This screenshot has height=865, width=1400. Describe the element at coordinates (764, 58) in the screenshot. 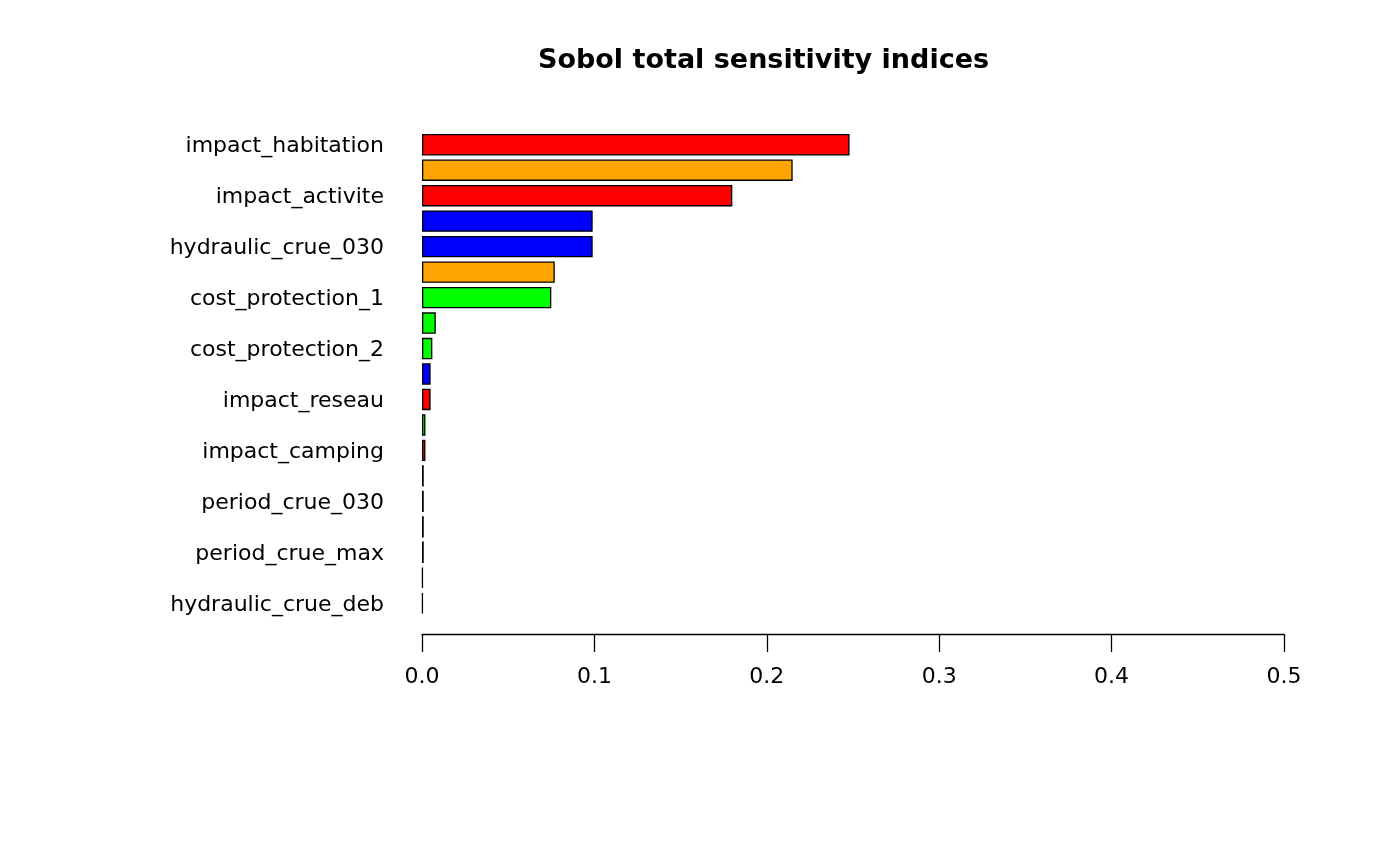

I see `chart-title: Sobol total sensitivity indices` at that location.